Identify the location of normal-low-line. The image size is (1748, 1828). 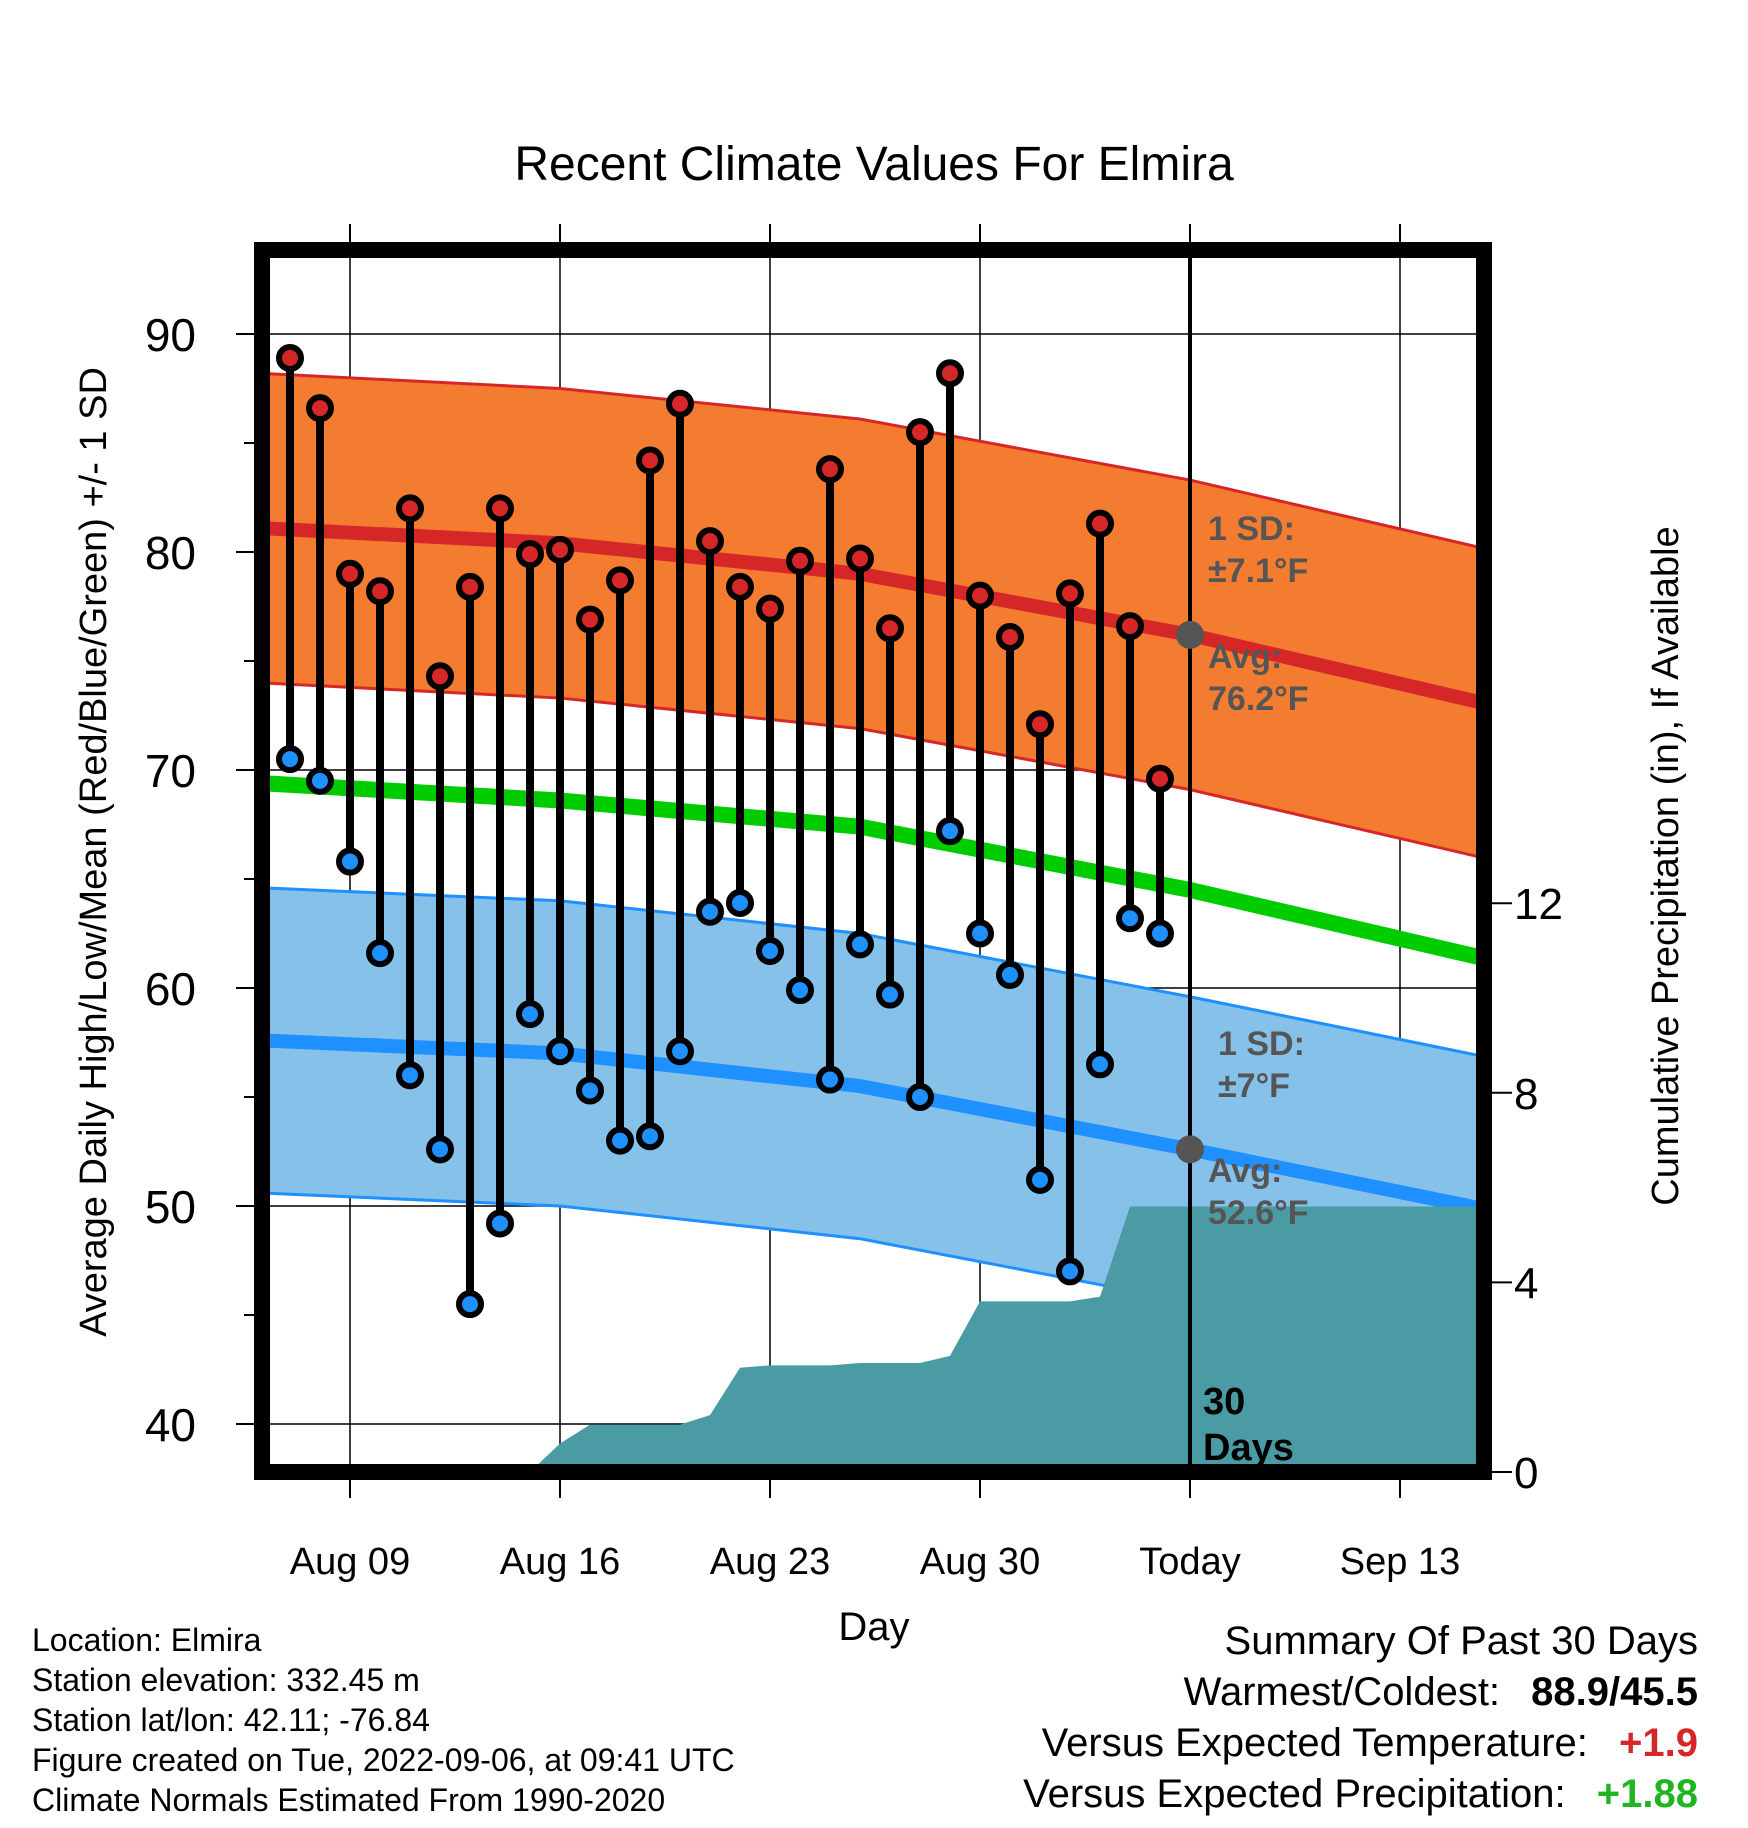
(873, 1125).